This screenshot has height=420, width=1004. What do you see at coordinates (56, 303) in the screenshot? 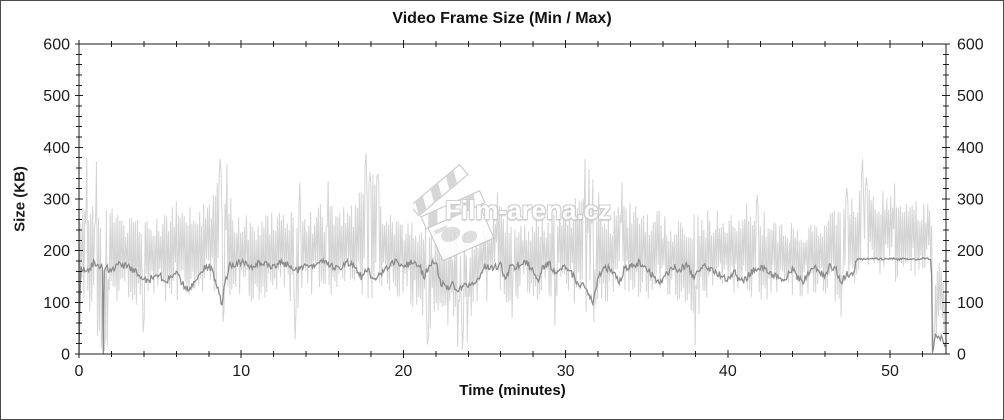
I see `y-tick-label-left: 100` at bounding box center [56, 303].